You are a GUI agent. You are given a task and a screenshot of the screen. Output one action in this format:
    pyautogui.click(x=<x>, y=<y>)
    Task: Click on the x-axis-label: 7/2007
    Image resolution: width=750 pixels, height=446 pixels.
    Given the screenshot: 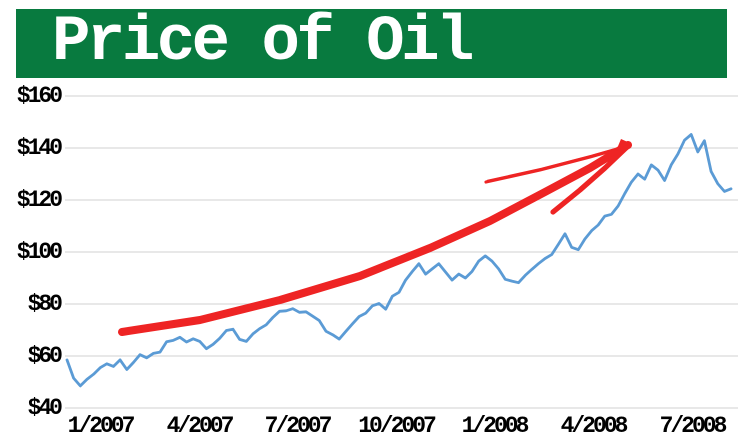 What is the action you would take?
    pyautogui.click(x=298, y=426)
    